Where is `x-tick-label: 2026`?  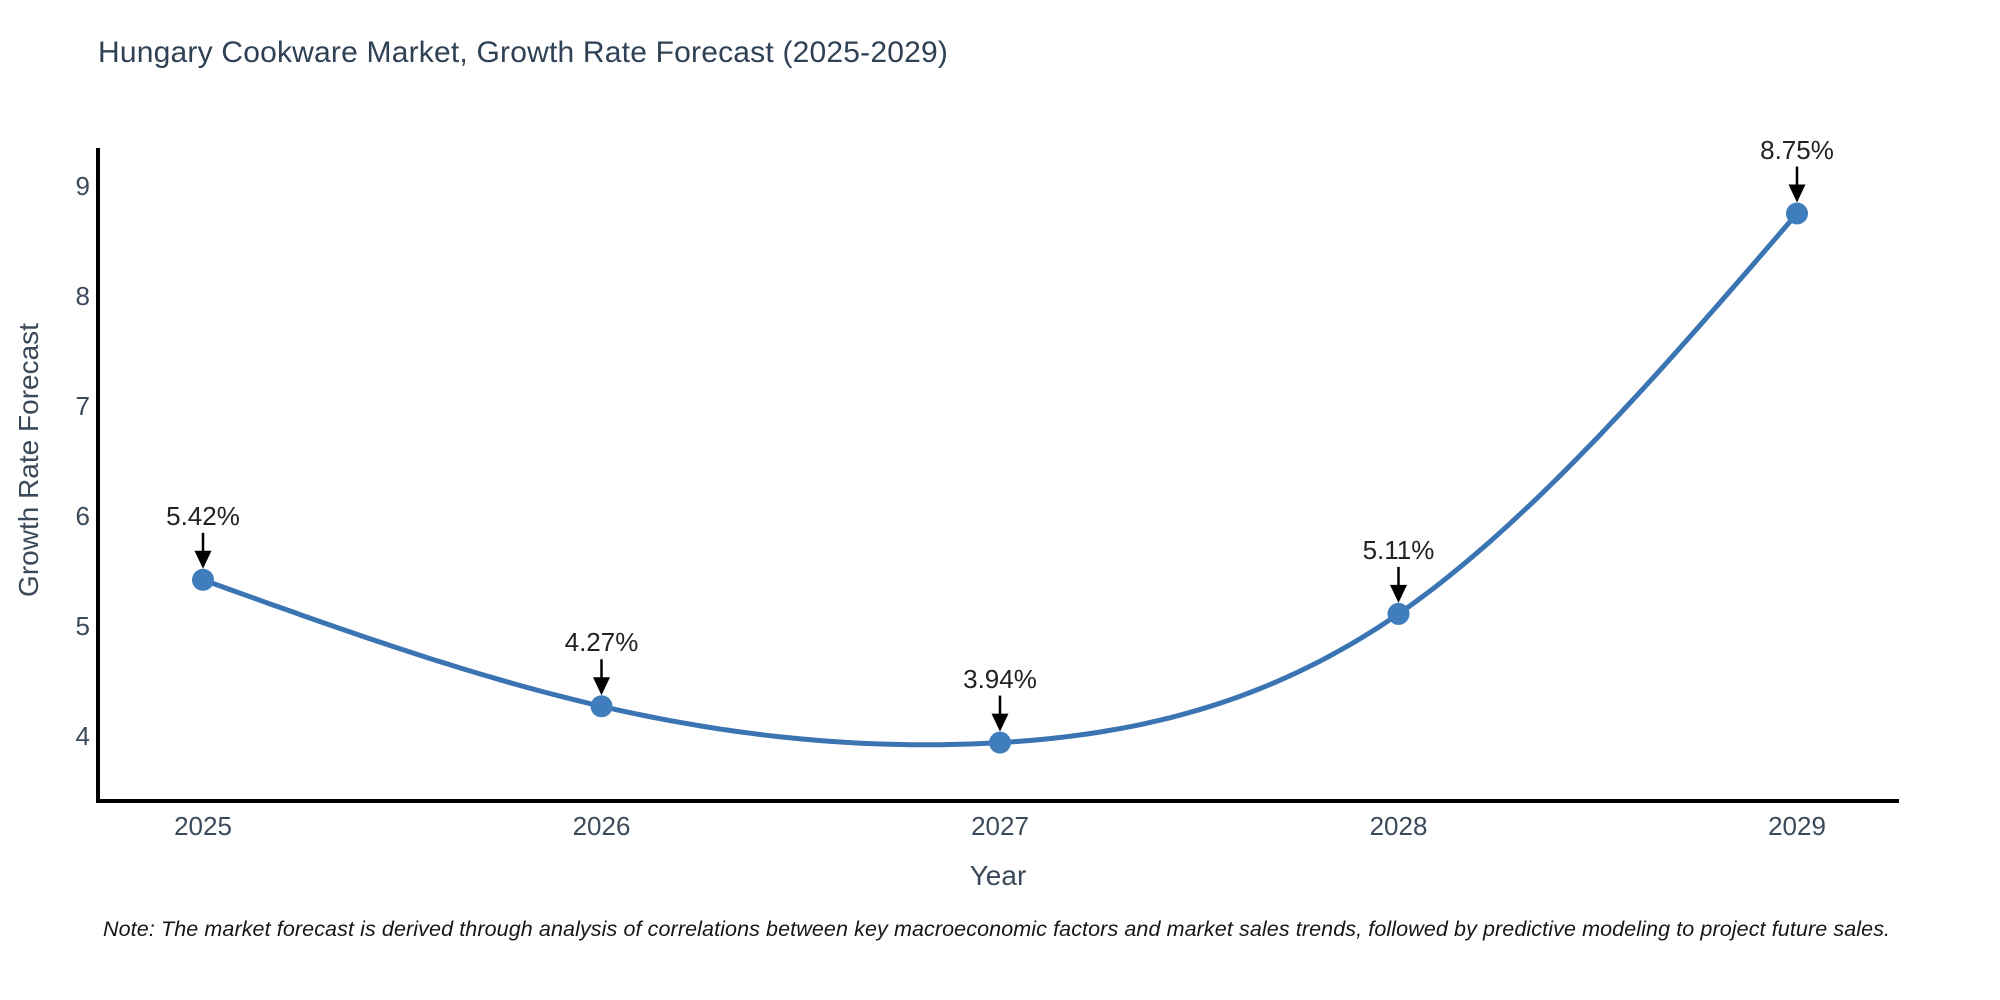 x-tick-label: 2026 is located at coordinates (601, 826).